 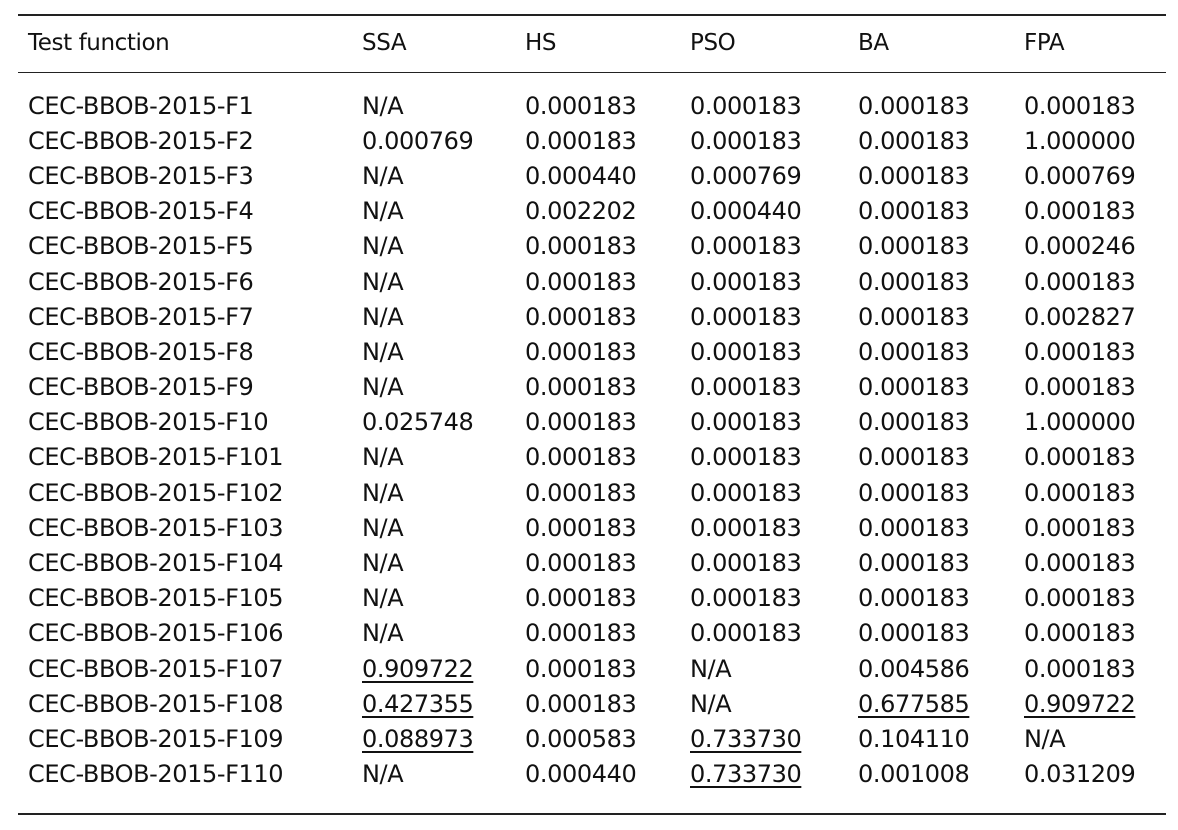 I want to click on cell-pso: 0.000769, so click(x=746, y=175).